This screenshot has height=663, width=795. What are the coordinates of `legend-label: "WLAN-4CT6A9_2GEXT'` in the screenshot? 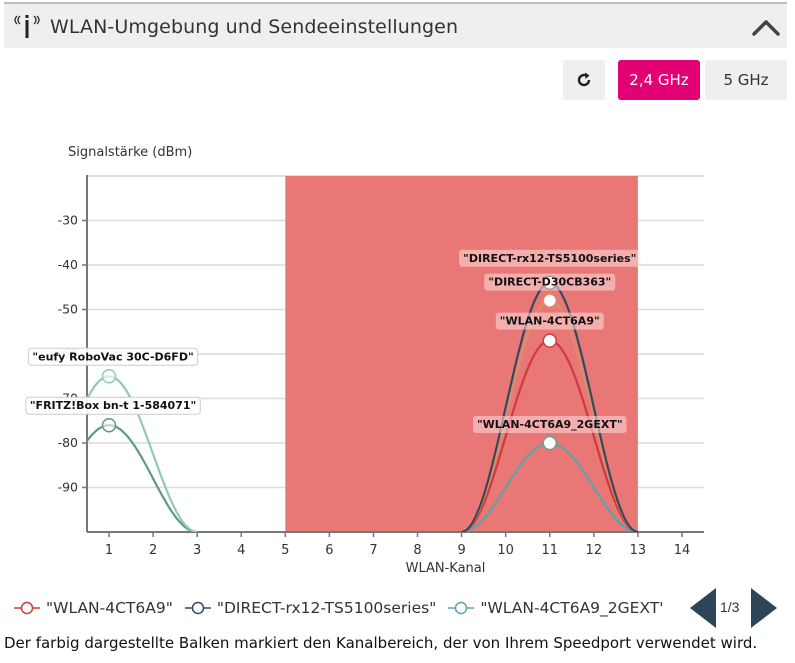 It's located at (572, 608).